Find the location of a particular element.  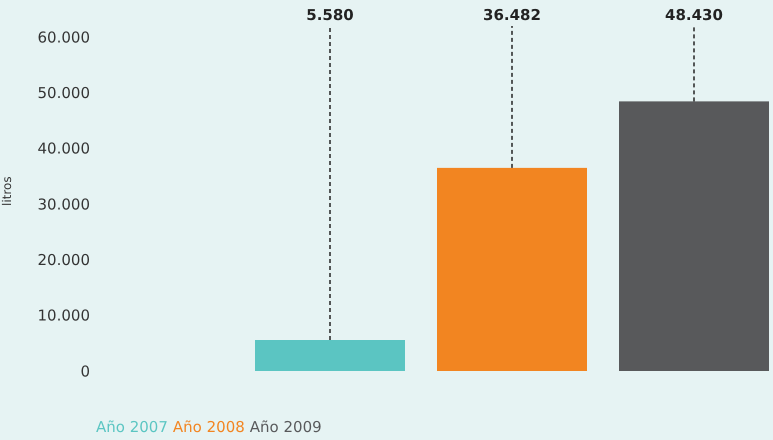

text: Año 2008 is located at coordinates (208, 427).